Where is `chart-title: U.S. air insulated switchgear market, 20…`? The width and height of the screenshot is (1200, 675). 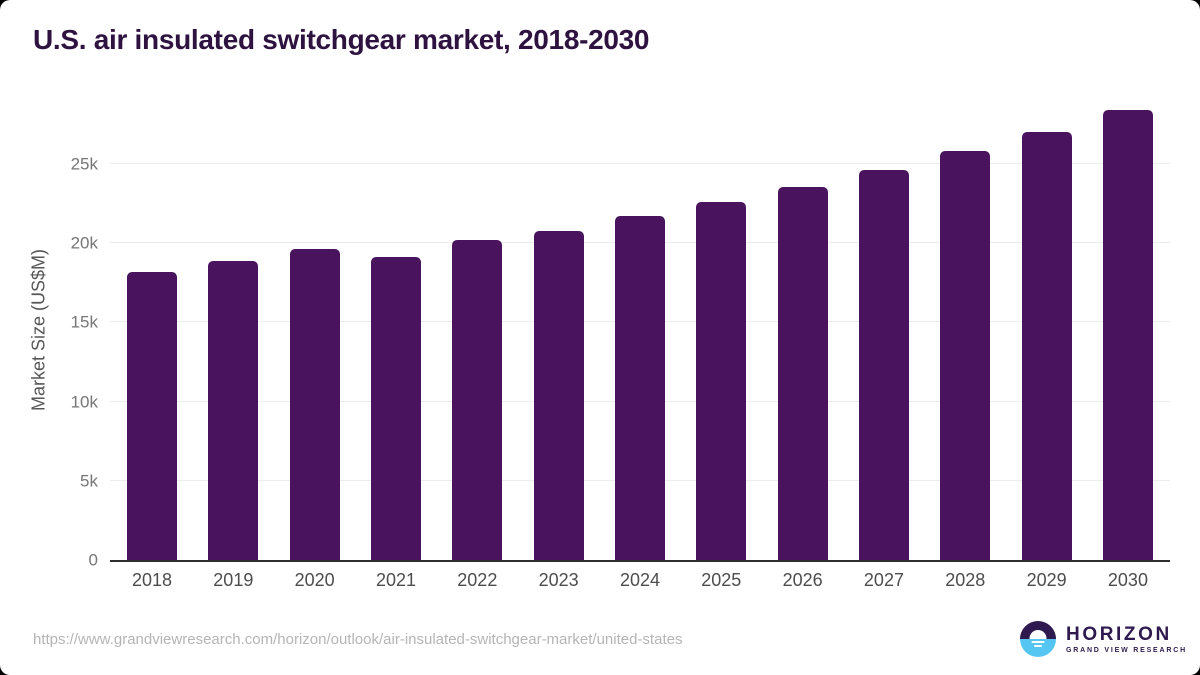 chart-title: U.S. air insulated switchgear market, 20… is located at coordinates (341, 39).